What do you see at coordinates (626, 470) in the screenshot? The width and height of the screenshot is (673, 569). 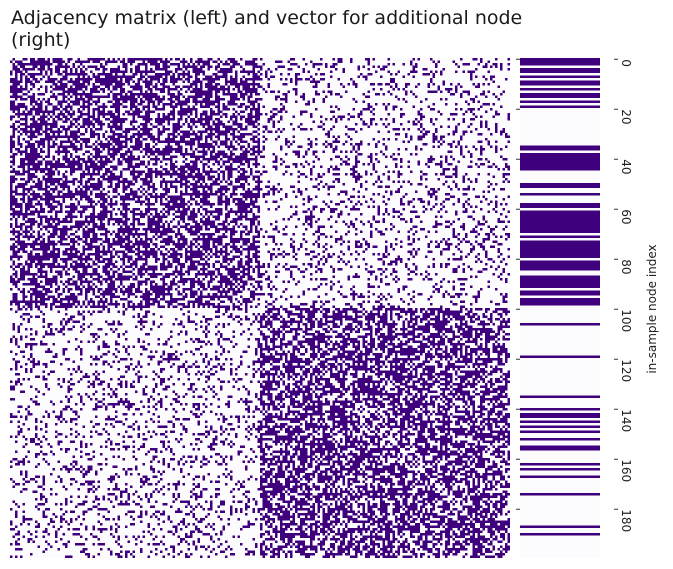 I see `ytick-label-160: 160` at bounding box center [626, 470].